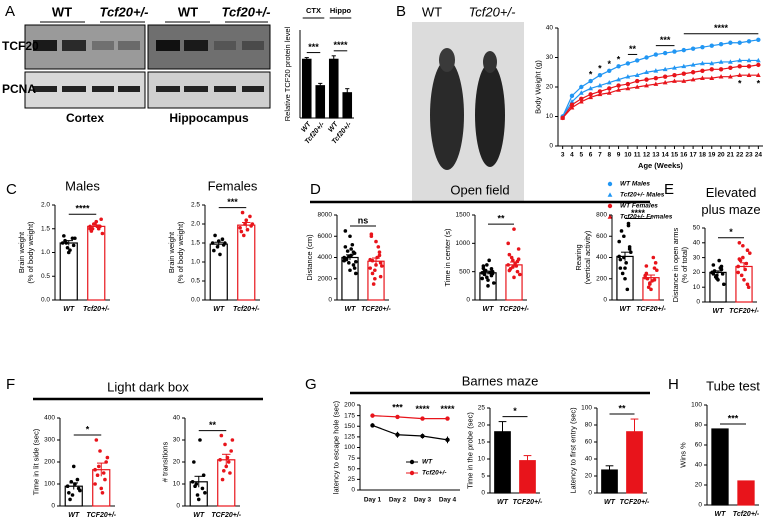 The image size is (768, 531). Describe the element at coordinates (696, 405) in the screenshot. I see `y-tick-label: 100` at that location.